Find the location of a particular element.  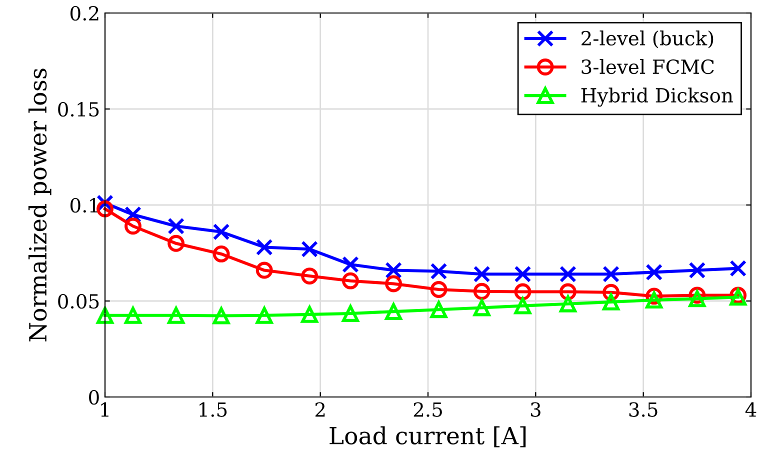

x-tick-label: 3.5 is located at coordinates (643, 409).